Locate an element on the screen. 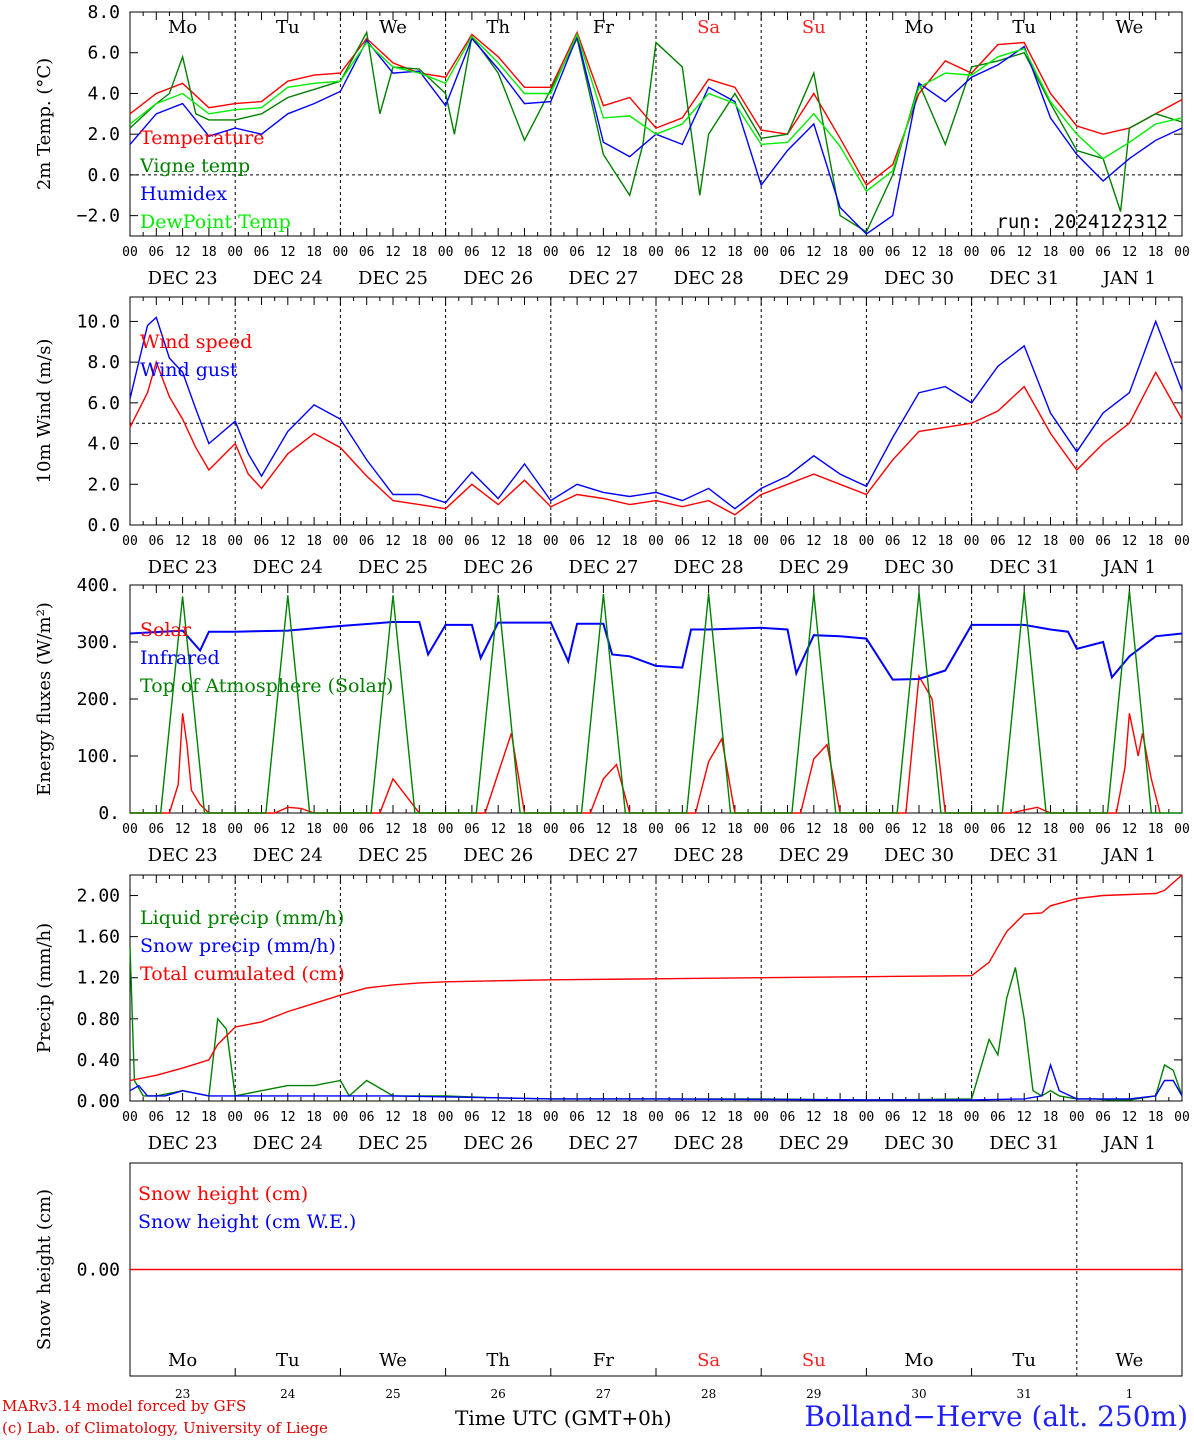 This screenshot has height=1440, width=1194. y-tick-label: 8.0 is located at coordinates (103, 12).